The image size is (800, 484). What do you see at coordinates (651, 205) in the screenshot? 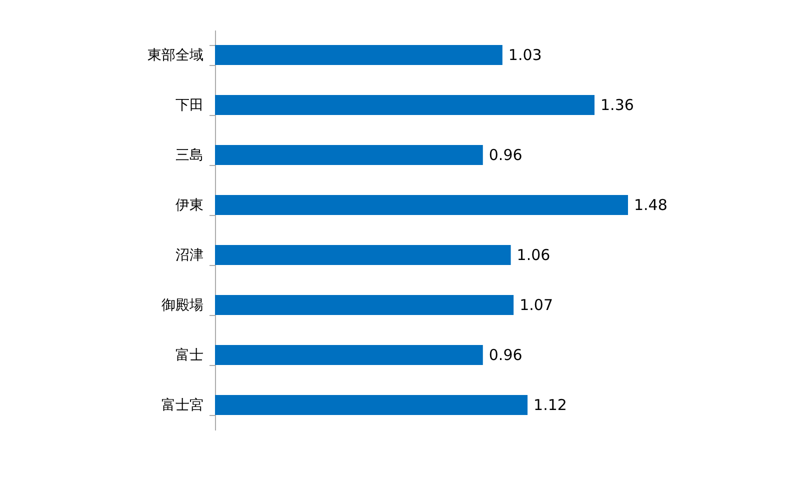
I see `data-label: 1.48` at bounding box center [651, 205].